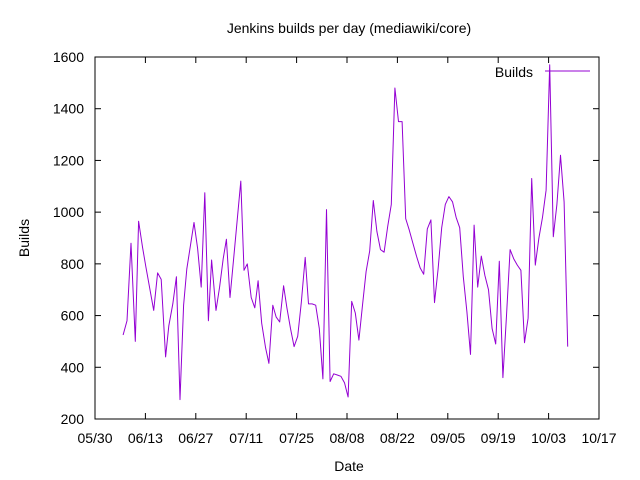 This screenshot has width=640, height=480. I want to click on x-tick-label: 07/25, so click(296, 438).